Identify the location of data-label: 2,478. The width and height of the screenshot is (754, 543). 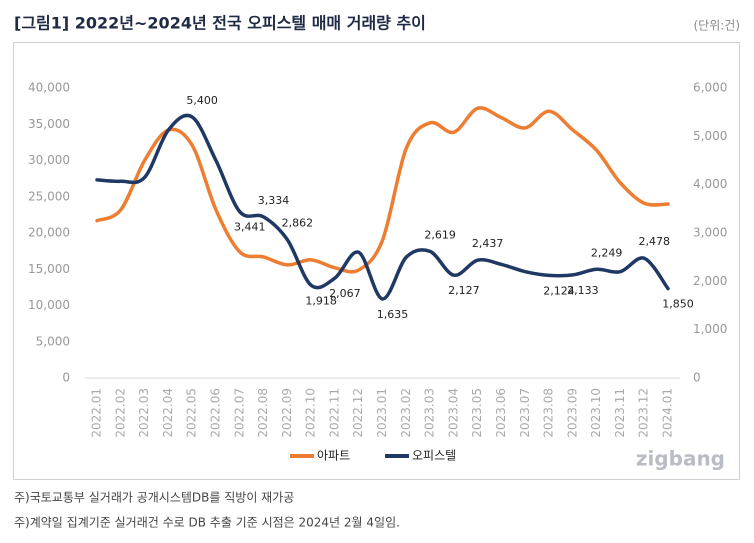
(654, 241).